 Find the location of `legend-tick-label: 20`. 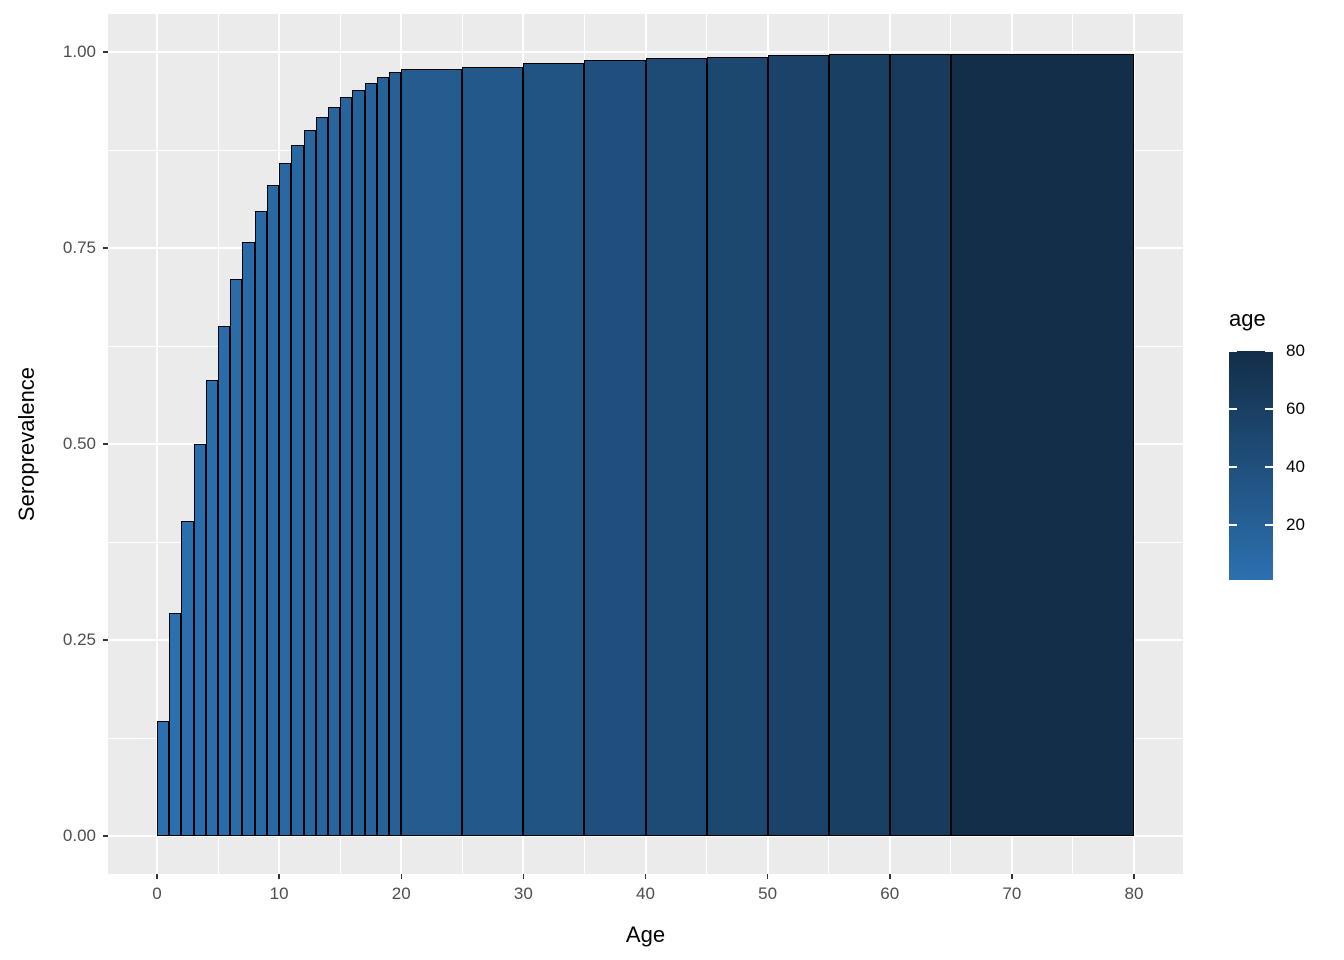

legend-tick-label: 20 is located at coordinates (1295, 524).